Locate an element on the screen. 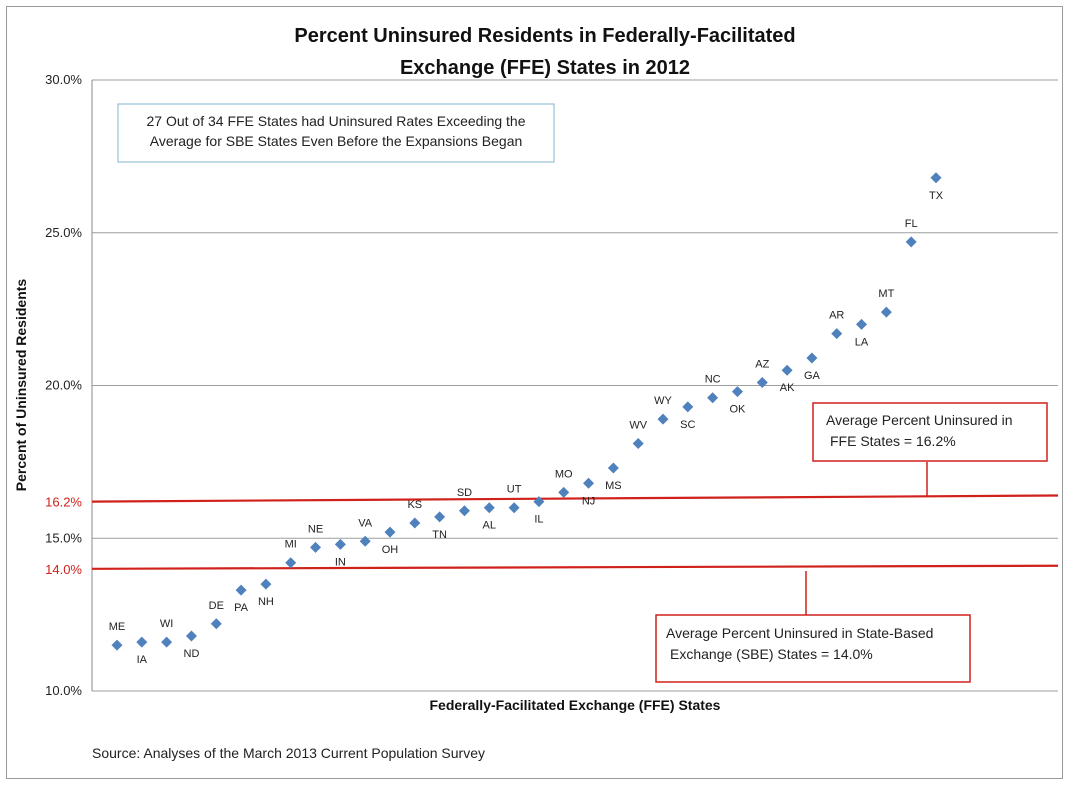 The image size is (1071, 787). point-label-mo: MO is located at coordinates (564, 474).